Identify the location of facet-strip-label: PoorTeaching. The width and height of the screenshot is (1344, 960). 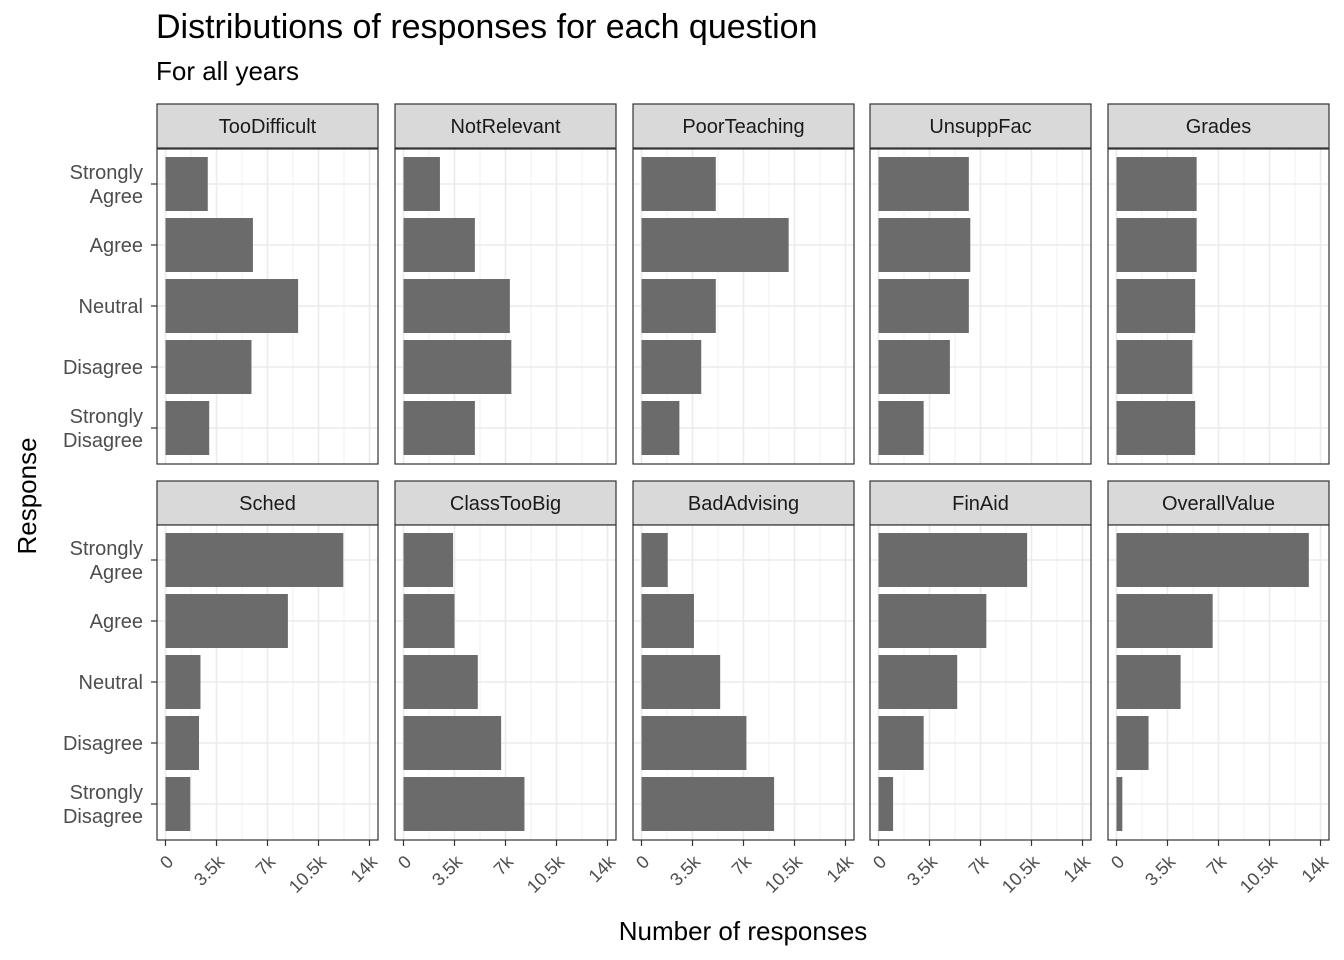
(743, 127).